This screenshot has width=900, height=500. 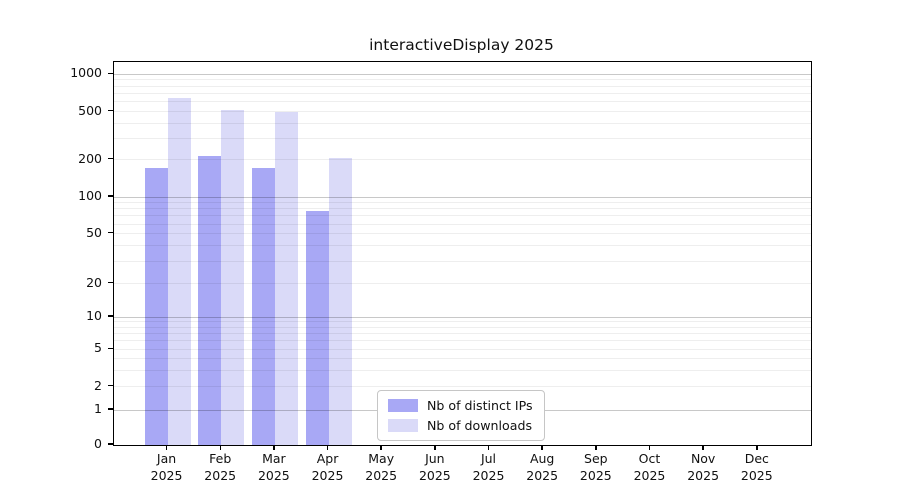 I want to click on legend-label-distinct-ips: Nb of distinct IPs, so click(x=480, y=405).